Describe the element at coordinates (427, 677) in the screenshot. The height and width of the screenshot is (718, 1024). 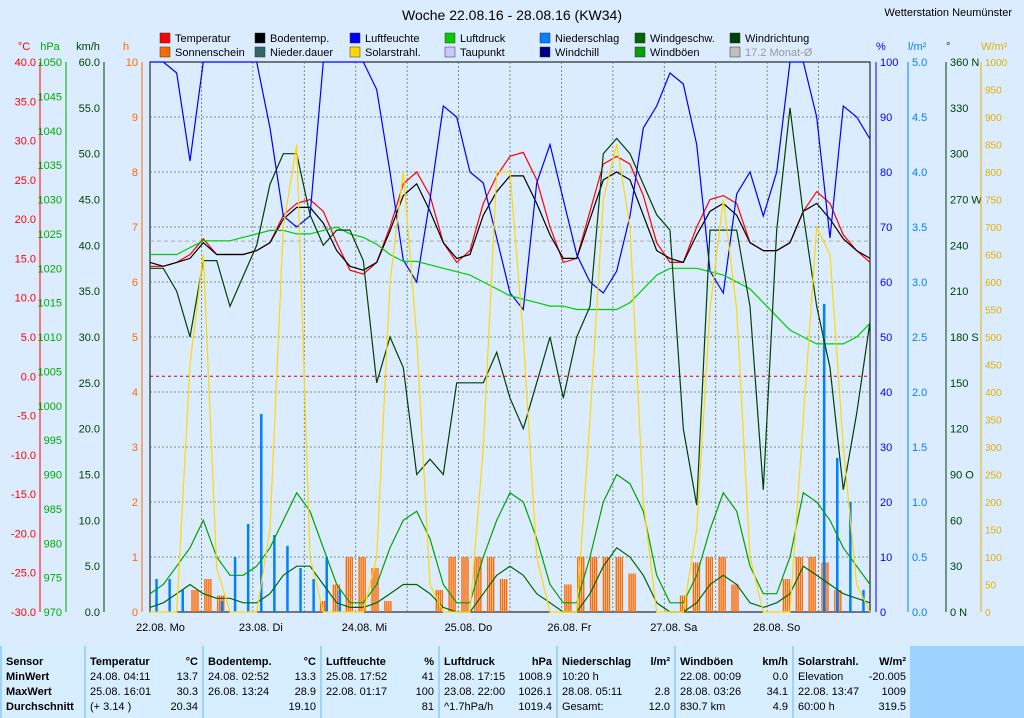
I see `stats-value: 41` at that location.